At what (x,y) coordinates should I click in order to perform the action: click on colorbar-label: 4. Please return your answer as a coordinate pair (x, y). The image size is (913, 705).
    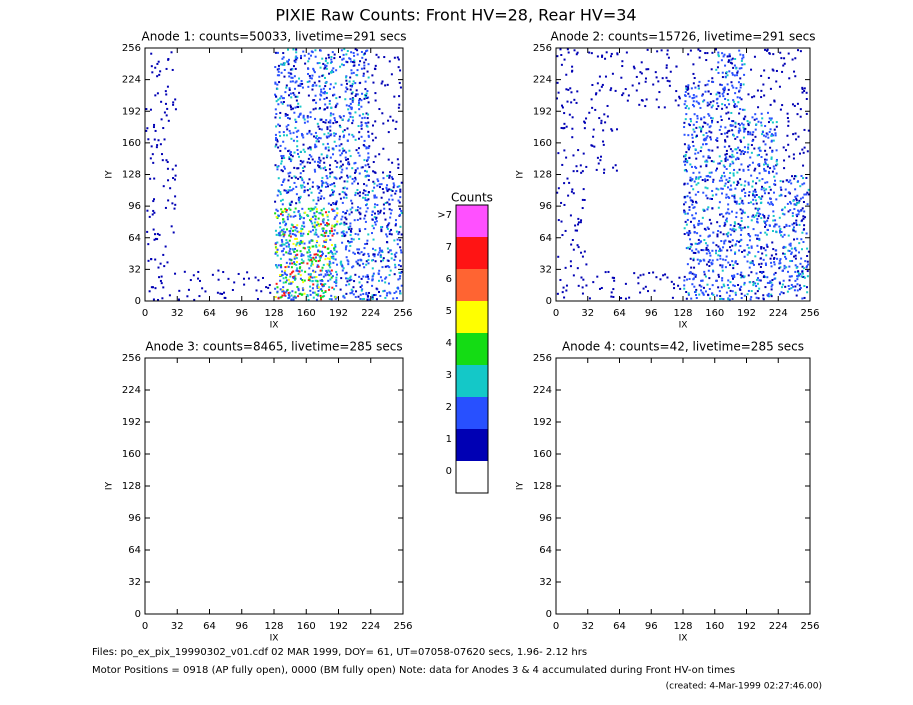
    Looking at the image, I should click on (449, 343).